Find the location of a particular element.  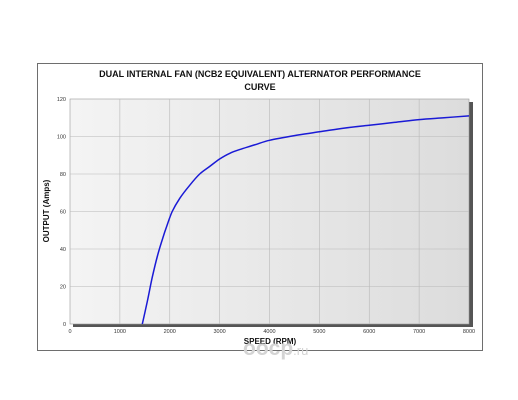

y-tick-label: 20 is located at coordinates (63, 288).